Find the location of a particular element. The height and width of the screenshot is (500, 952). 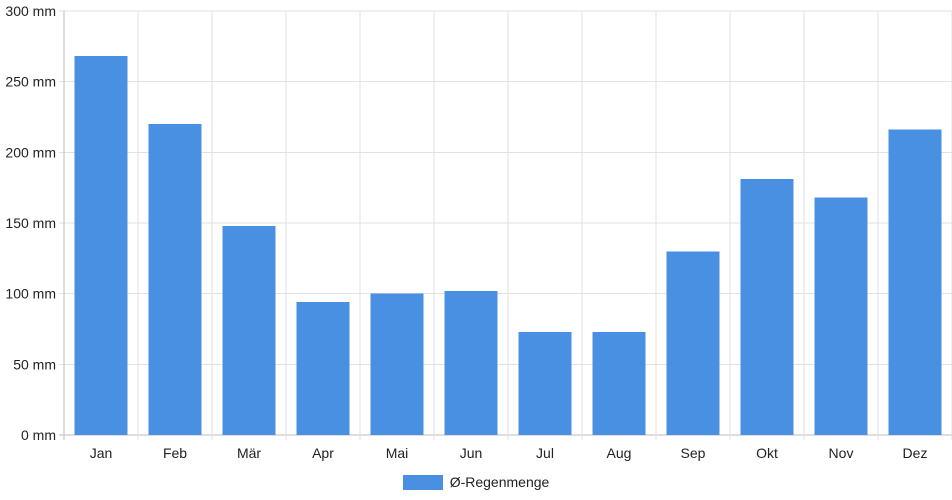

y-tick-label: 150 mm is located at coordinates (30, 223).